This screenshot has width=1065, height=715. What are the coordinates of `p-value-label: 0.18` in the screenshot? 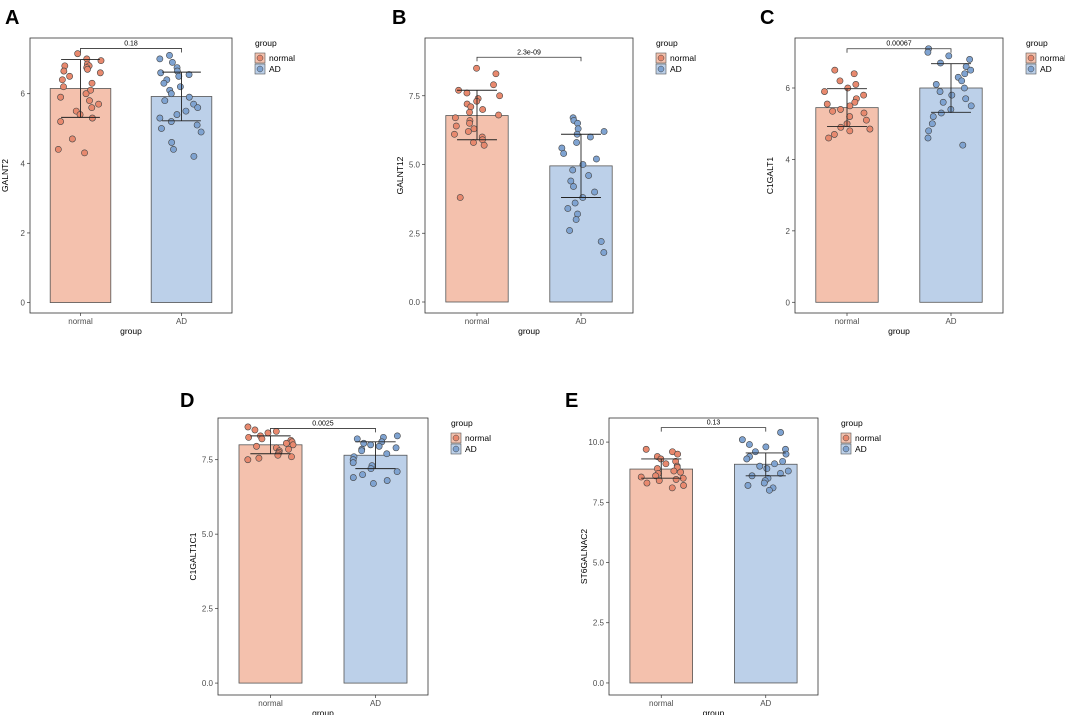 It's located at (131, 43).